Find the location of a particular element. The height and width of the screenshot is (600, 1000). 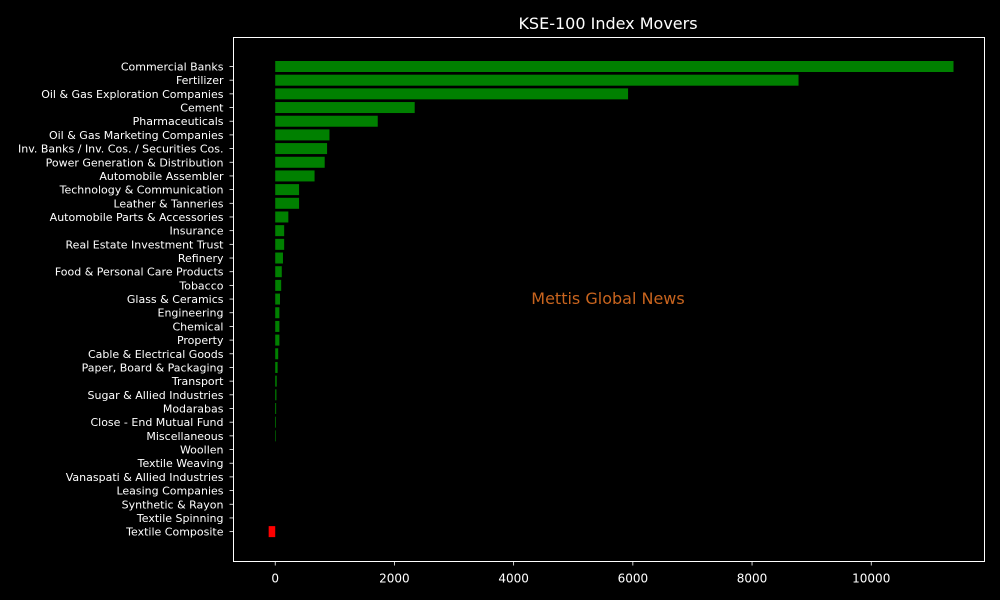

y-tick-label: Automobile Assembler is located at coordinates (161, 176).